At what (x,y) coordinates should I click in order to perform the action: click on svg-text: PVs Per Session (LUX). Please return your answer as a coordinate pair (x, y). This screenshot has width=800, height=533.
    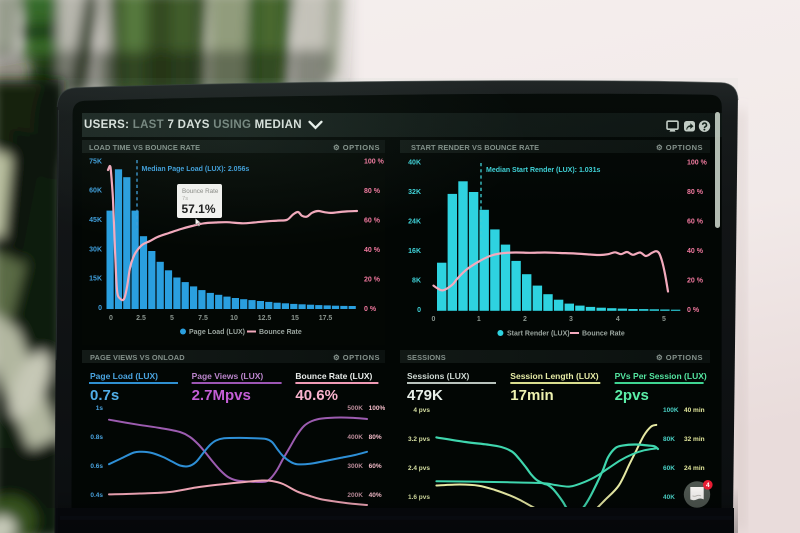
    Looking at the image, I should click on (661, 376).